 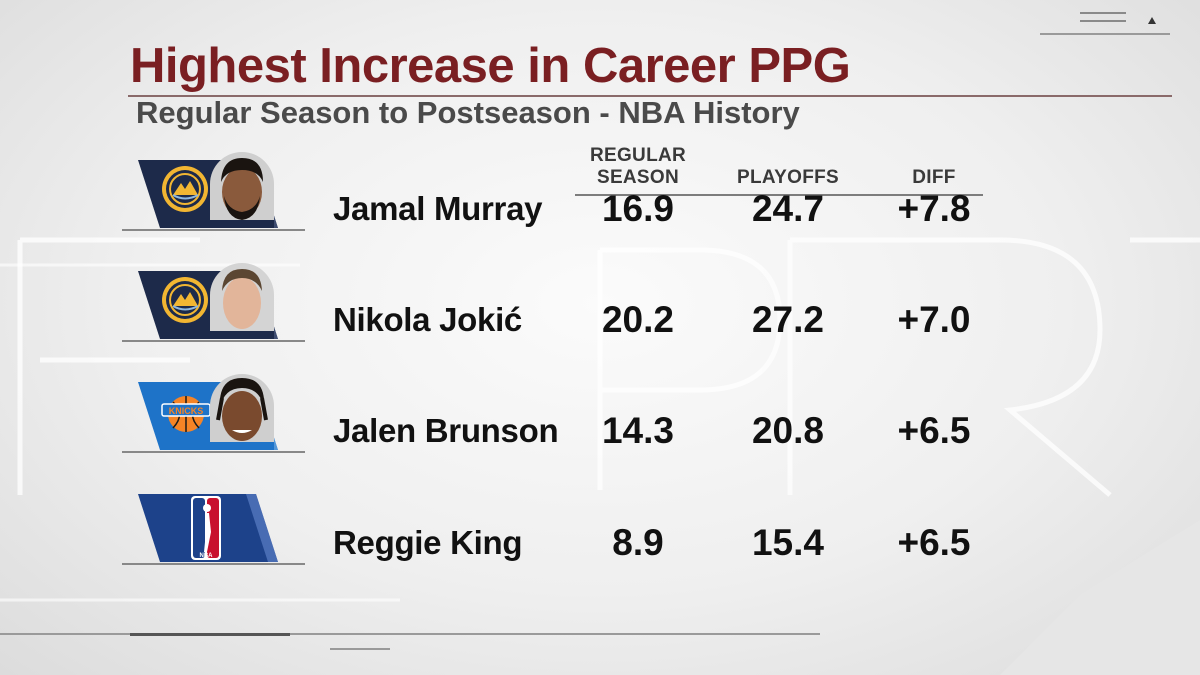 What do you see at coordinates (186, 411) in the screenshot?
I see `svg-text: KNICKS` at bounding box center [186, 411].